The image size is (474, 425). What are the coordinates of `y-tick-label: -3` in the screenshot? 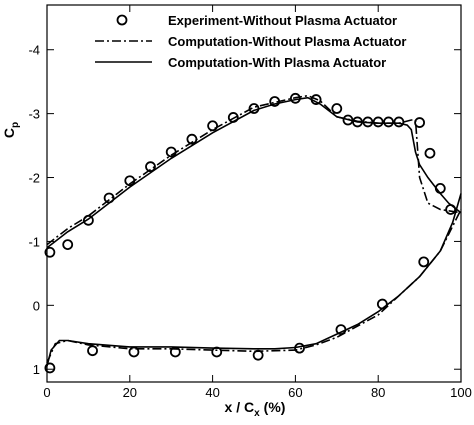 It's located at (34, 114).